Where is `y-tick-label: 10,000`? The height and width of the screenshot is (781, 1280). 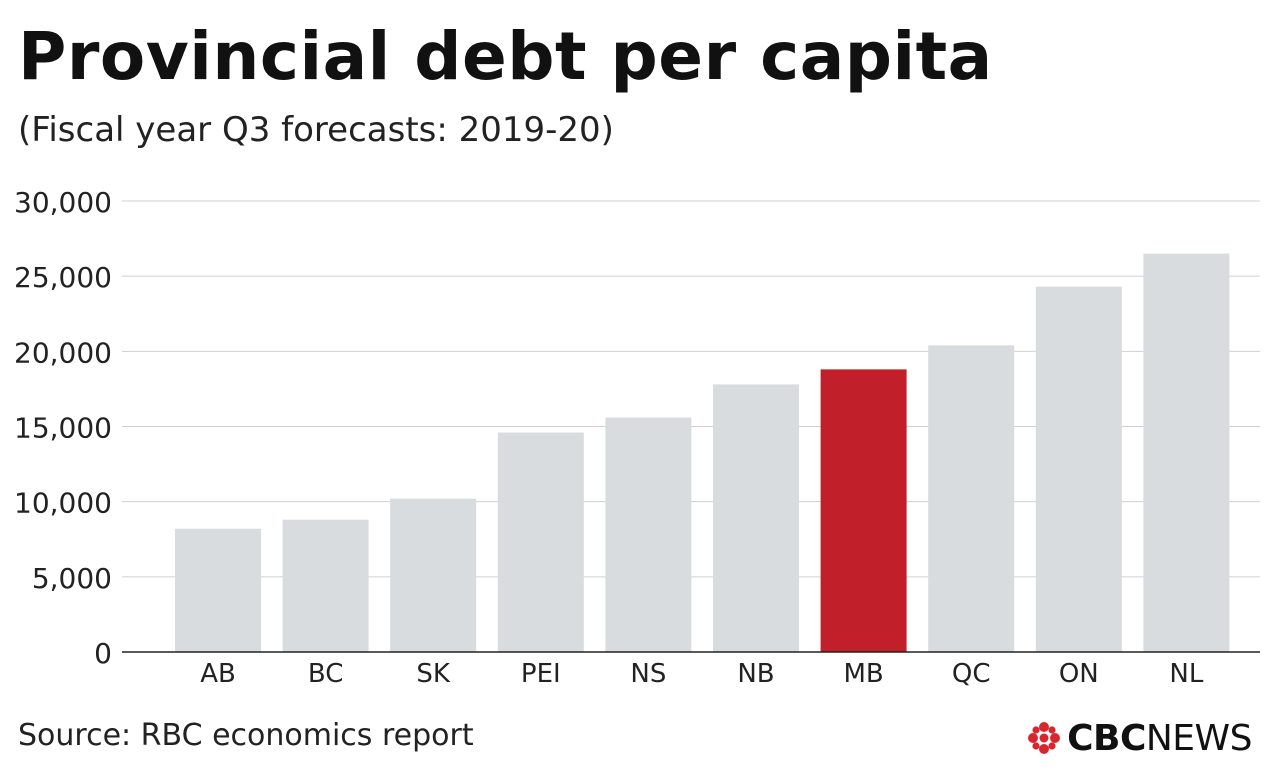 y-tick-label: 10,000 is located at coordinates (63, 503).